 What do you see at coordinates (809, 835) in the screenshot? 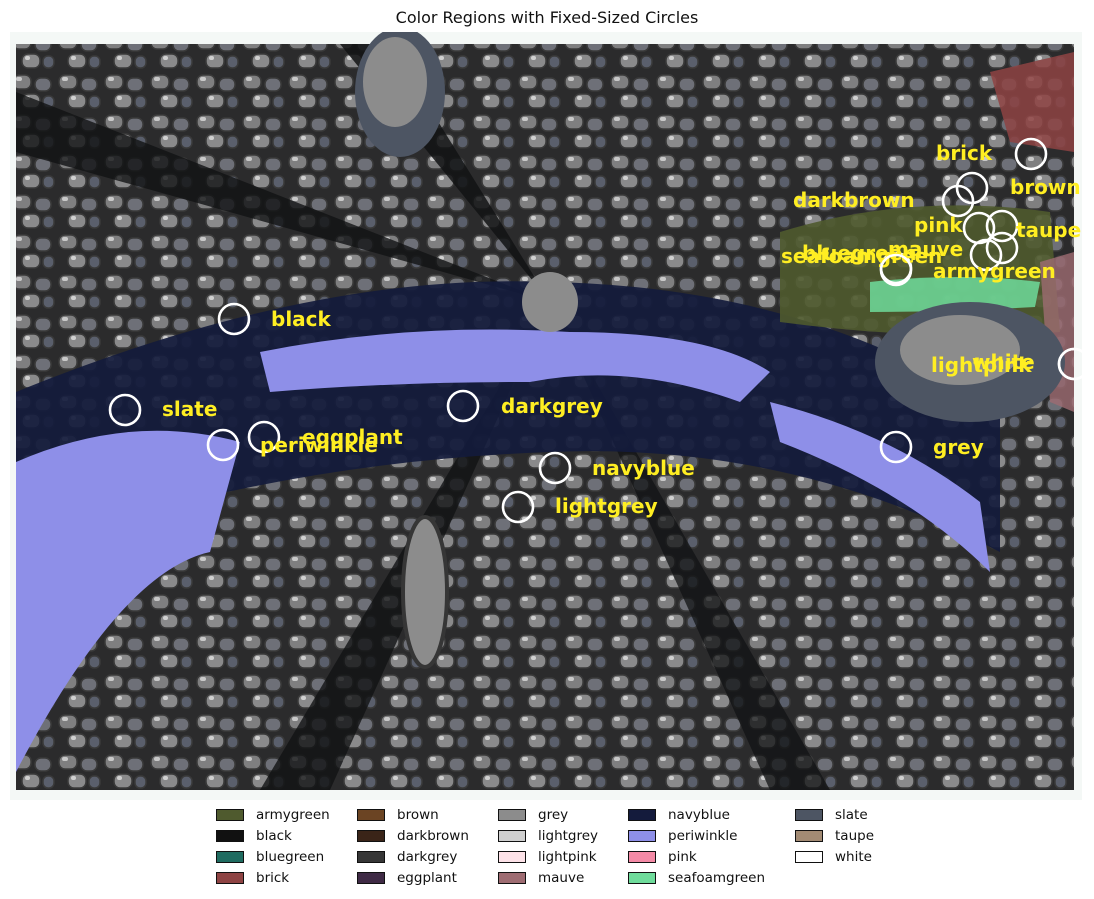
I see `legend-swatch-taupe` at bounding box center [809, 835].